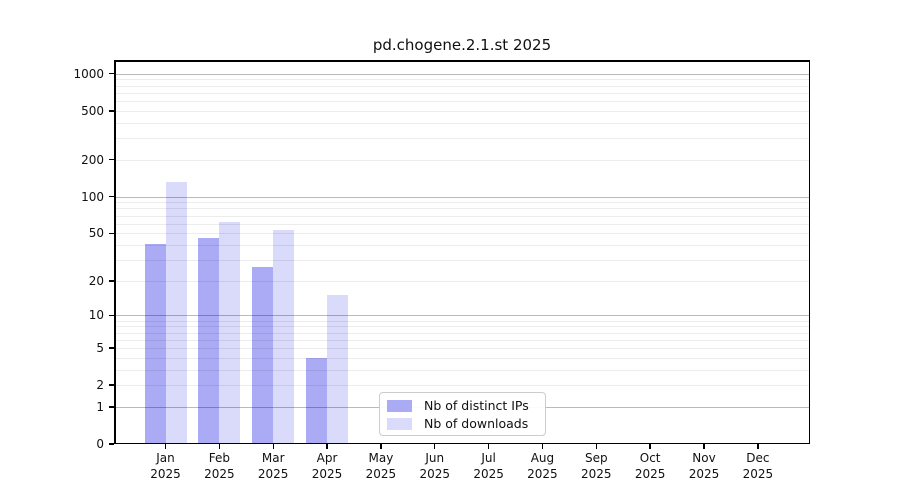  I want to click on y-tick-label: 10, so click(96, 315).